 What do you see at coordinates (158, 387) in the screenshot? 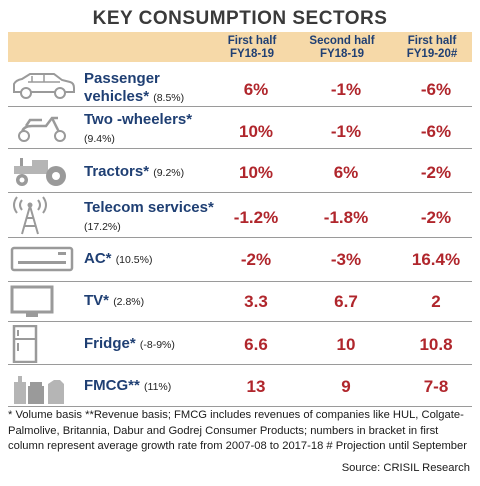
I see `sector-growth: (11%)` at bounding box center [158, 387].